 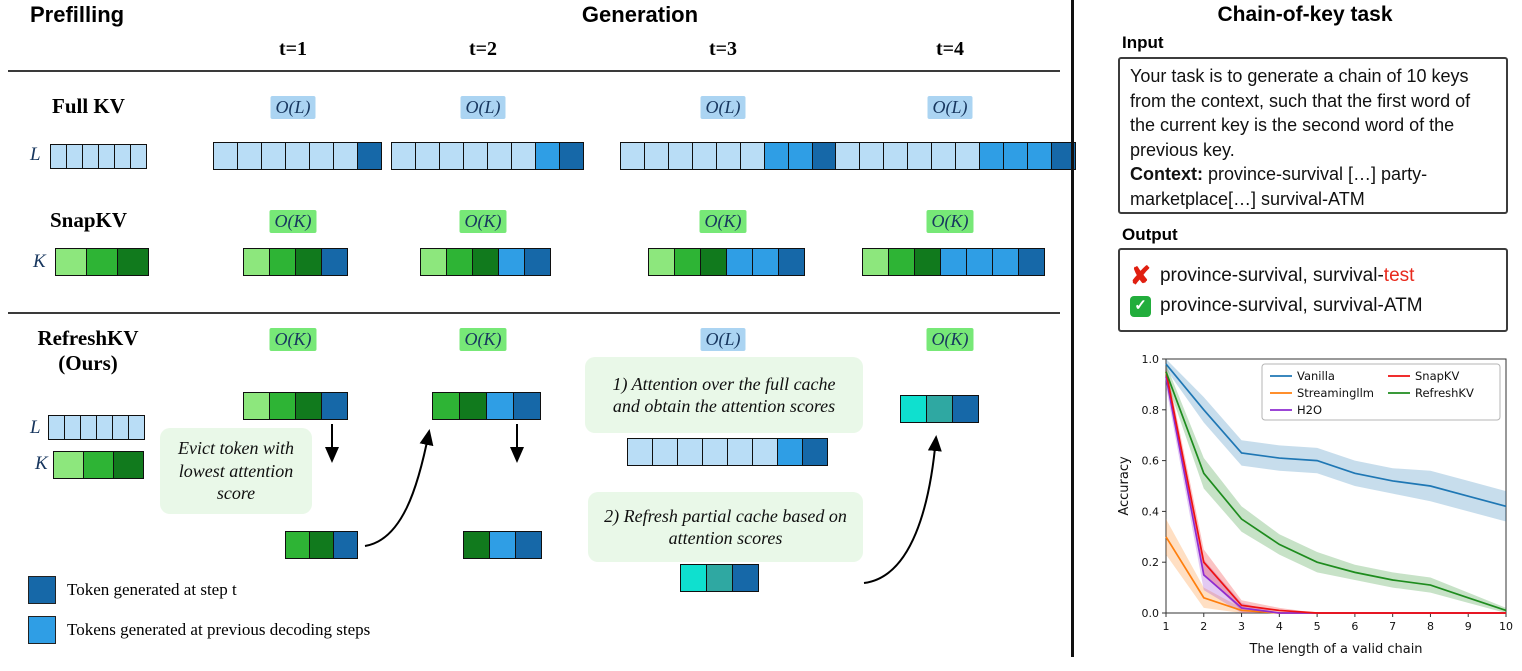 What do you see at coordinates (483, 221) in the screenshot?
I see `complexity-badge-5: O(K)` at bounding box center [483, 221].